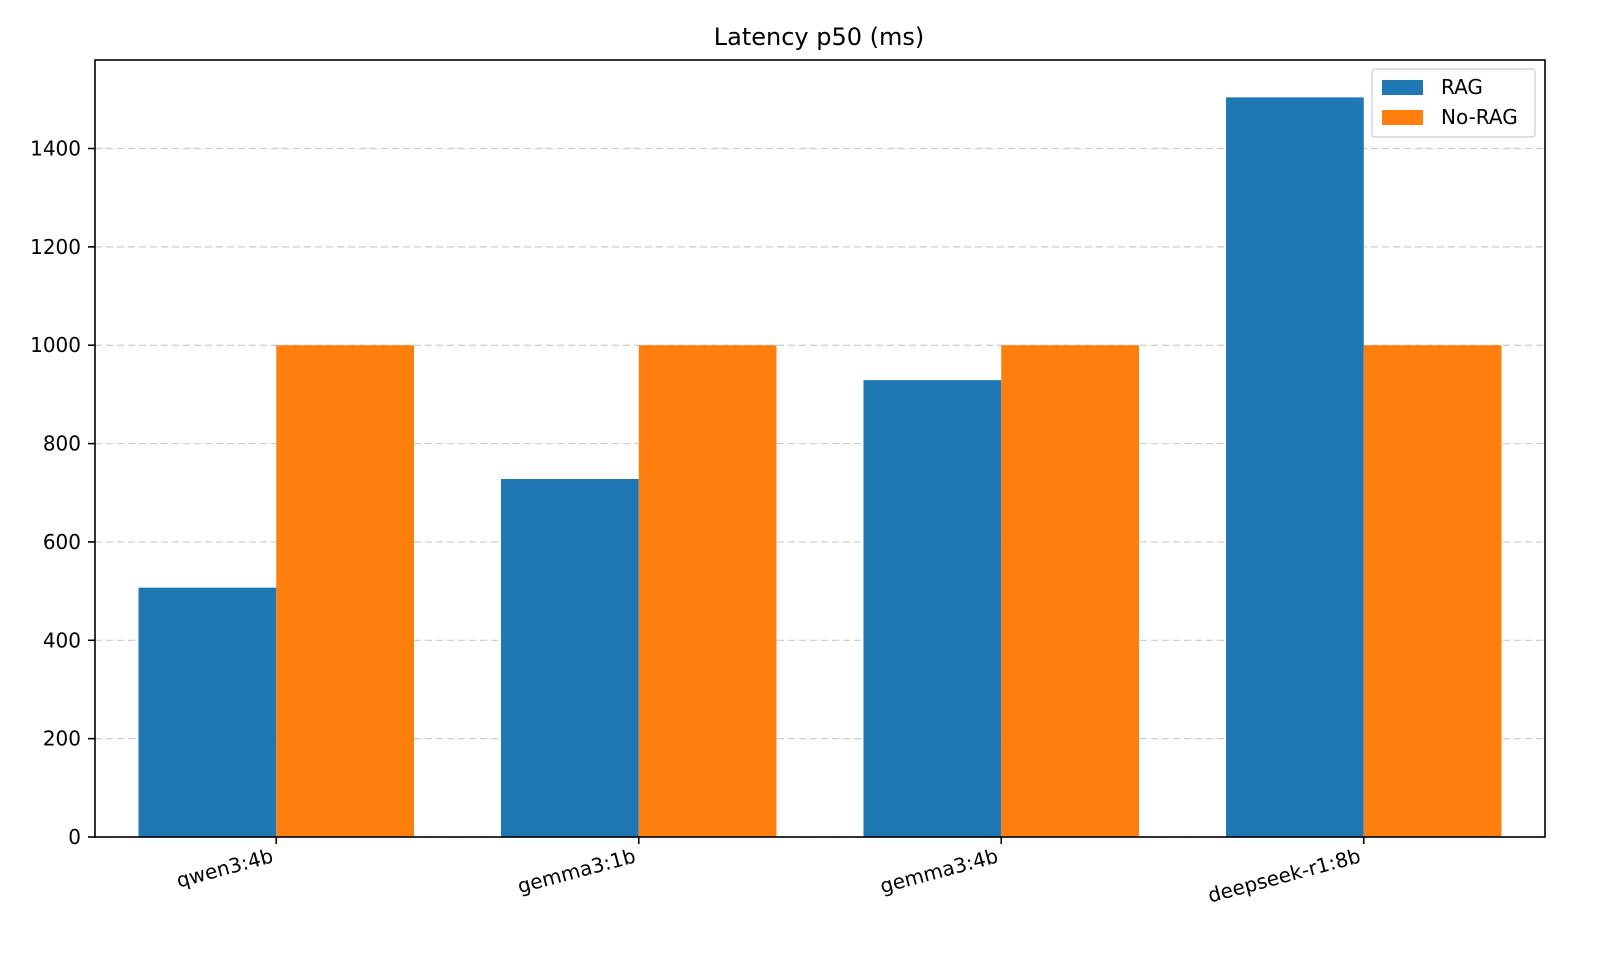 The height and width of the screenshot is (960, 1600). Describe the element at coordinates (62, 444) in the screenshot. I see `y-tick-label: 800` at that location.